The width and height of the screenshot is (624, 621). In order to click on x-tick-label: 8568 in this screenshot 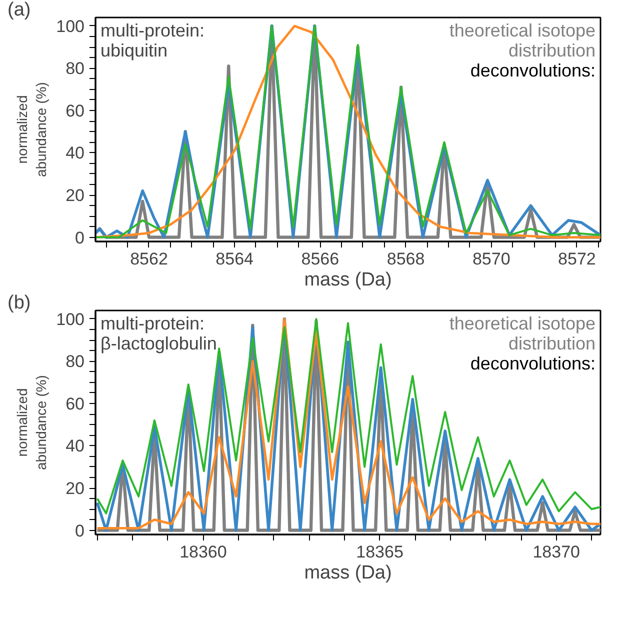, I will do `click(405, 259)`.